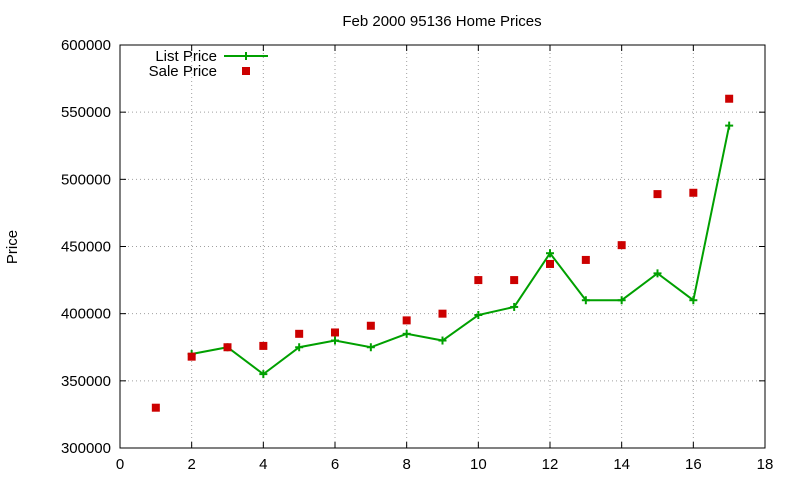 This screenshot has height=480, width=800. I want to click on x-tick-label: 14, so click(621, 464).